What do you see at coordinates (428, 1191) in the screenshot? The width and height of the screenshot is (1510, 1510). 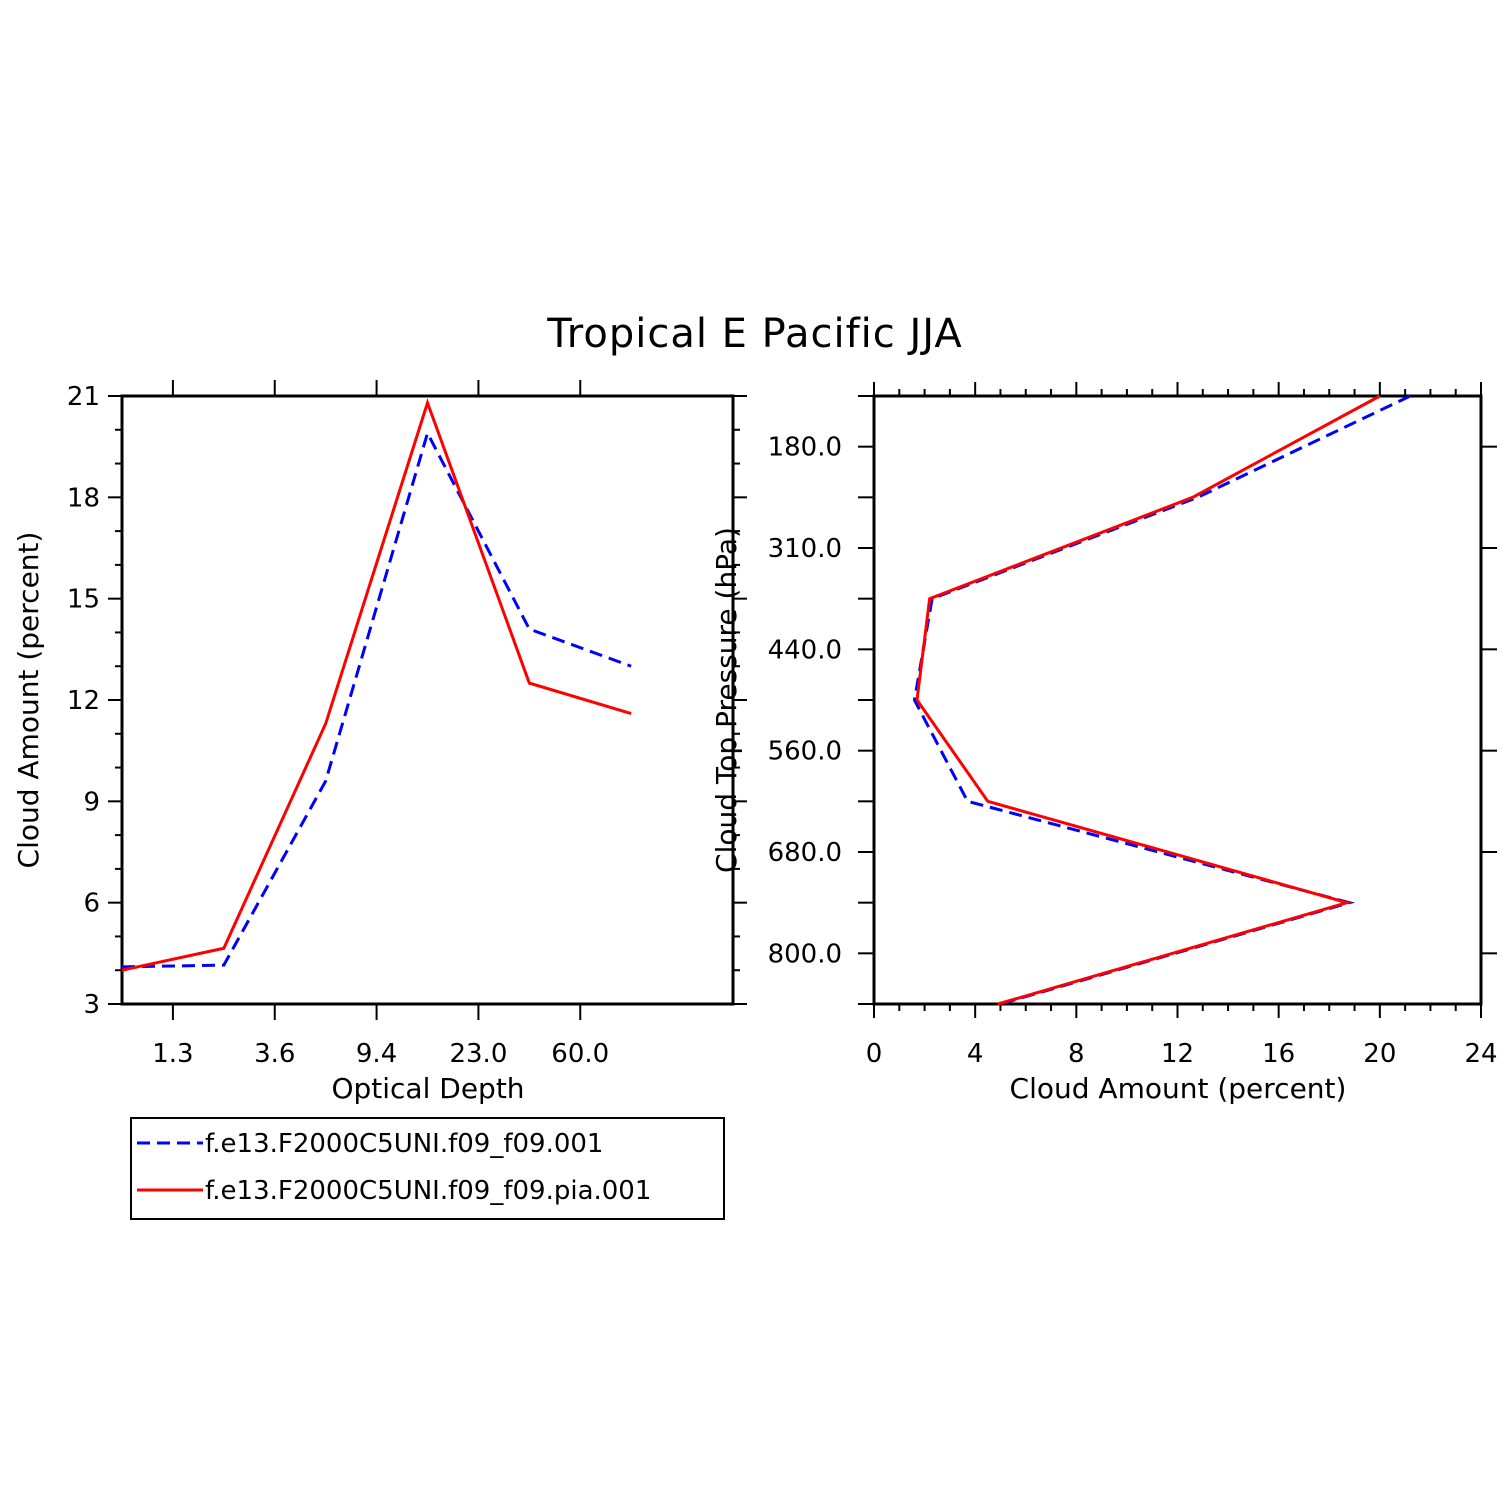 I see `legend-label-2: f.e13.F2000C5UNI.f09_f09.pia.001` at bounding box center [428, 1191].